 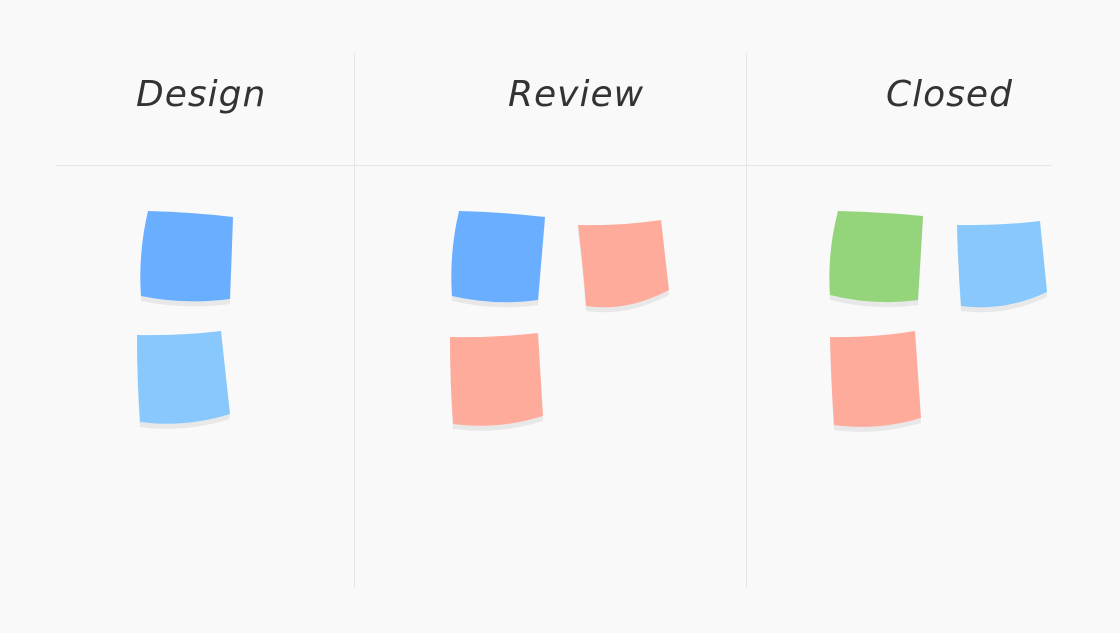 What do you see at coordinates (949, 94) in the screenshot?
I see `column-title-closed: Closed` at bounding box center [949, 94].